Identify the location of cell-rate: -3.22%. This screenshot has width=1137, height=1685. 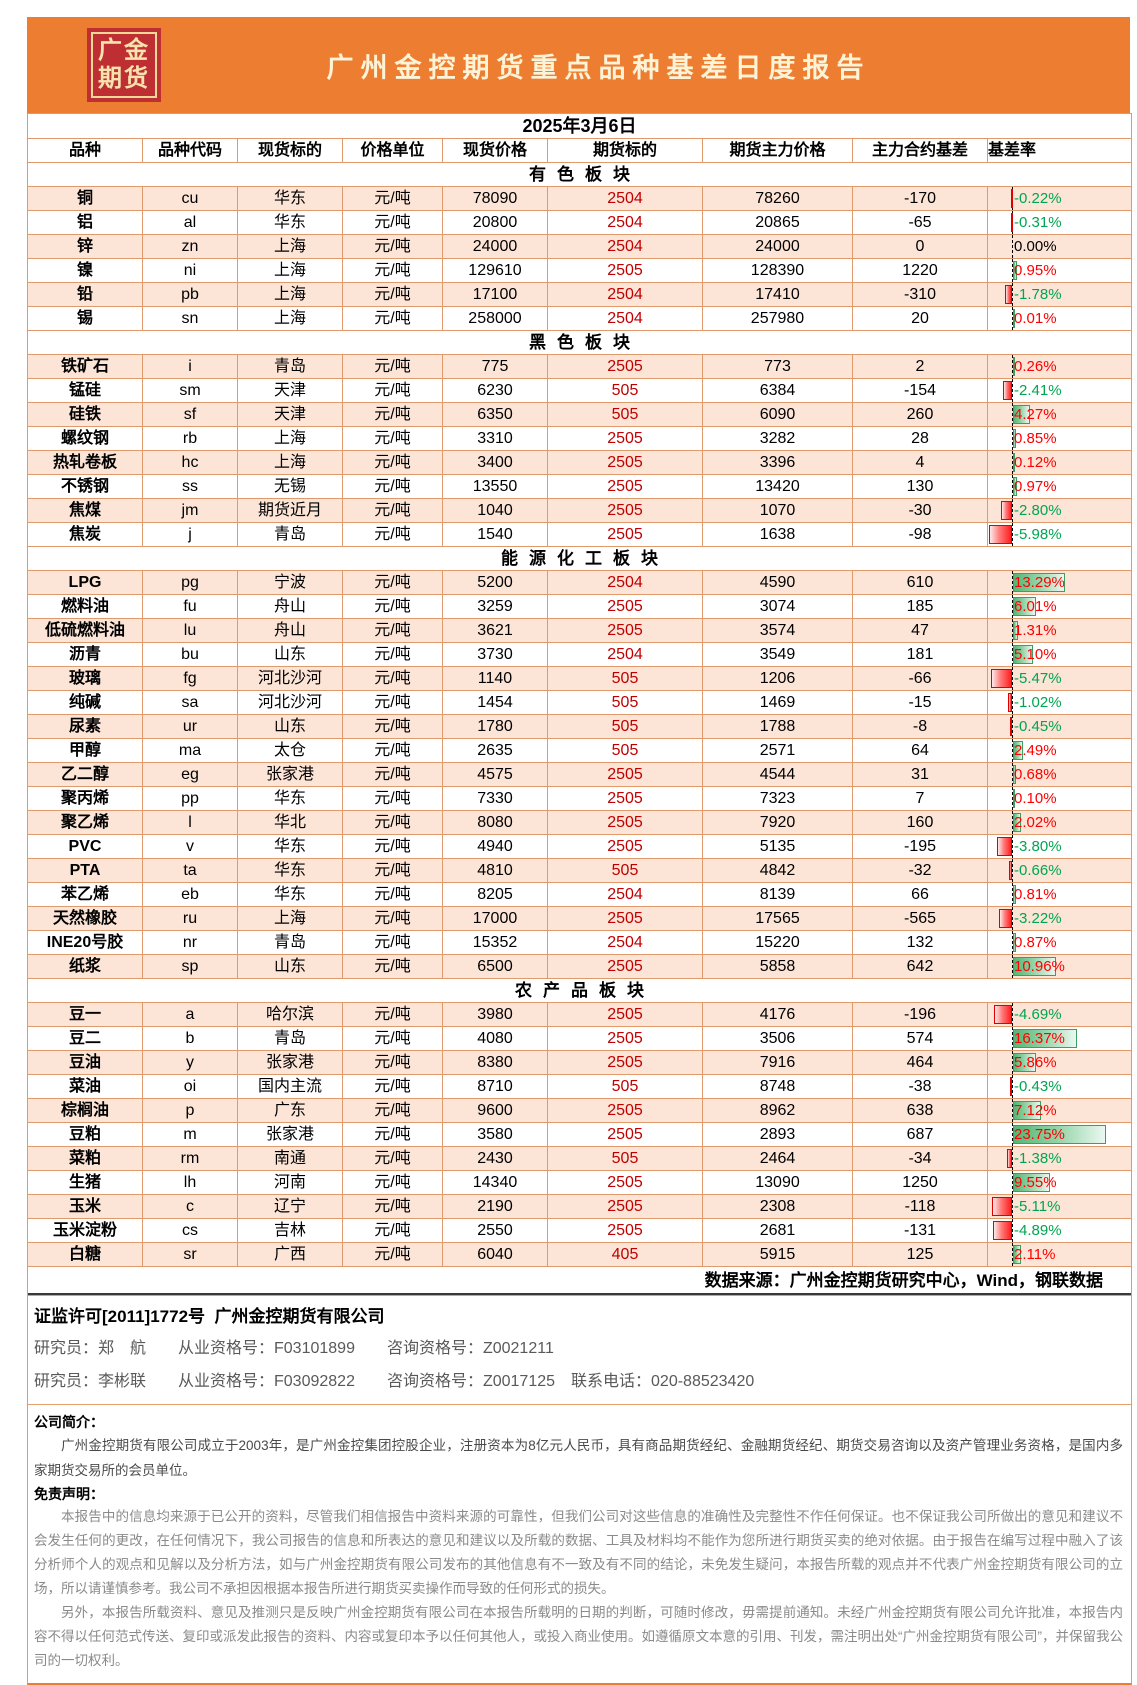
(1059, 918).